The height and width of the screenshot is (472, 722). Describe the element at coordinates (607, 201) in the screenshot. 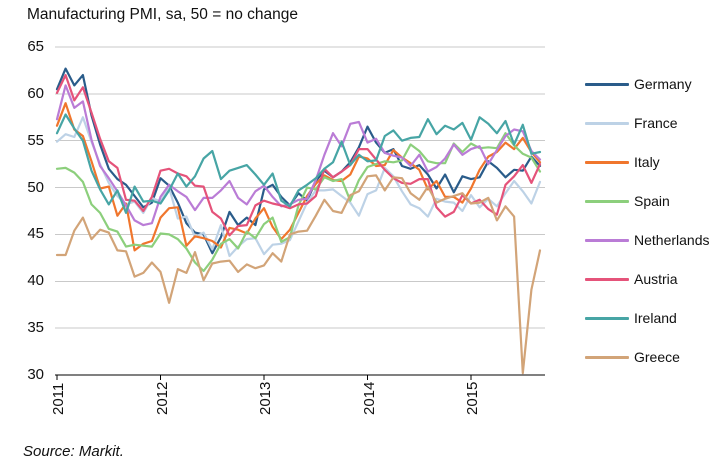

I see `legend-key-line-spain` at that location.